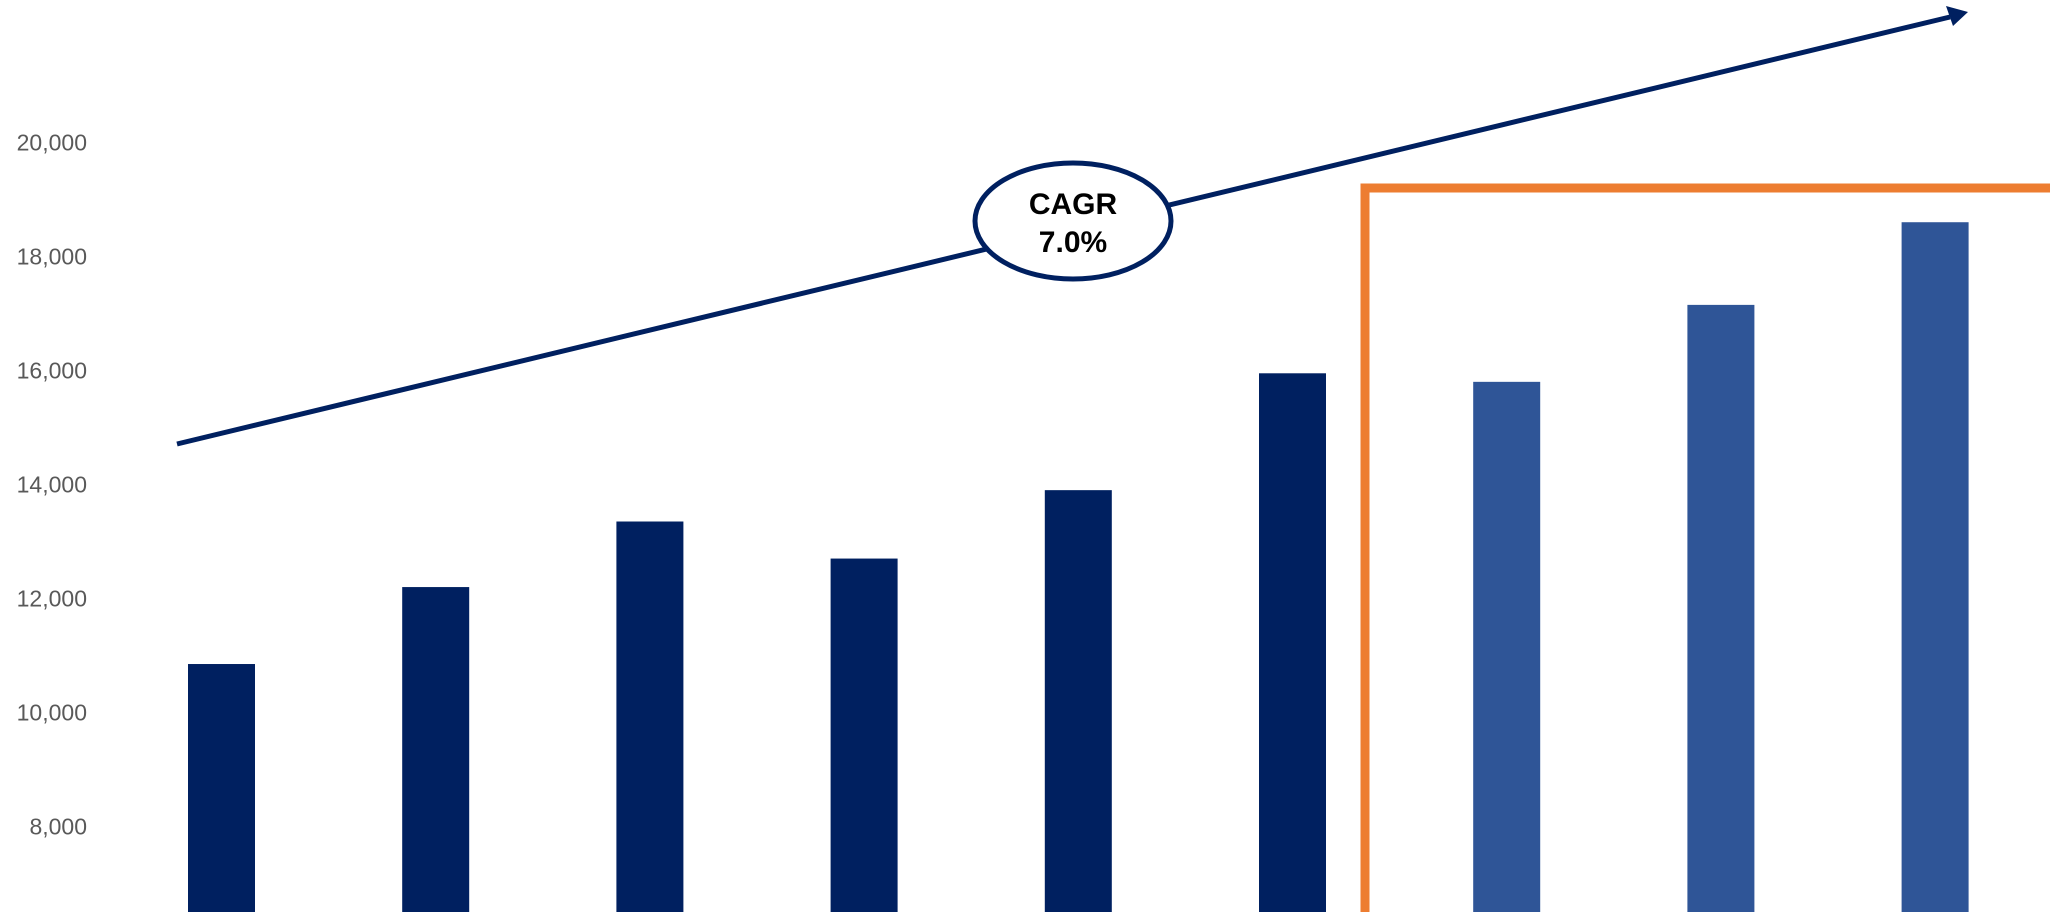 The image size is (2050, 912). What do you see at coordinates (58, 826) in the screenshot?
I see `y-tick-label: 8,000` at bounding box center [58, 826].